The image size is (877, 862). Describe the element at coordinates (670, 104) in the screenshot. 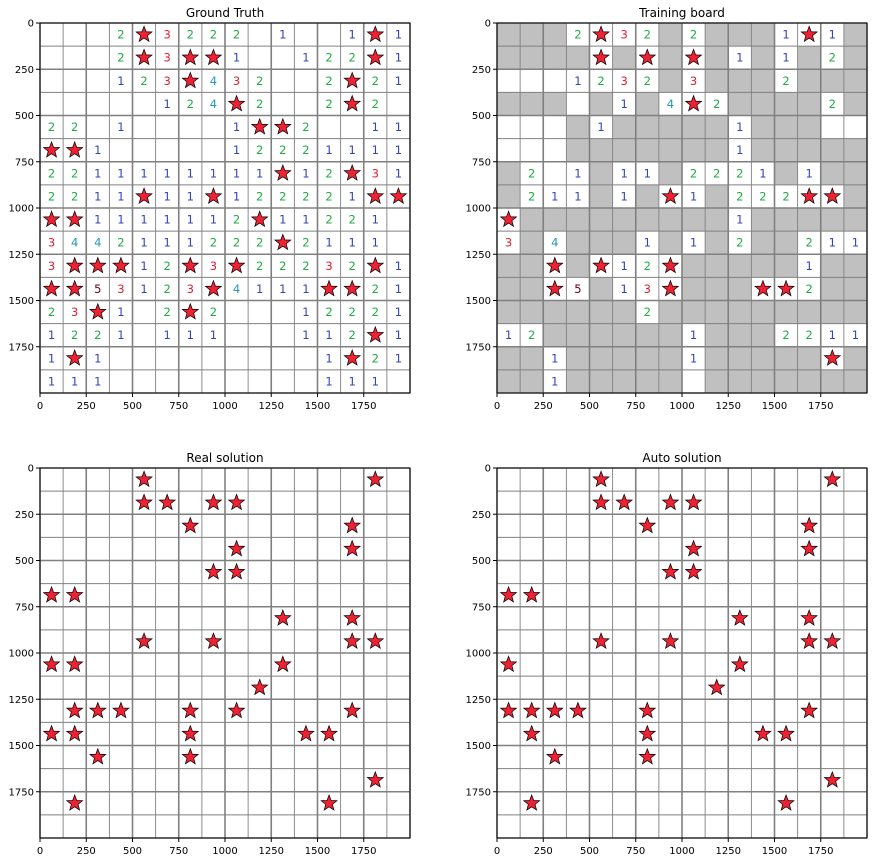

I see `cell-number: 4` at that location.